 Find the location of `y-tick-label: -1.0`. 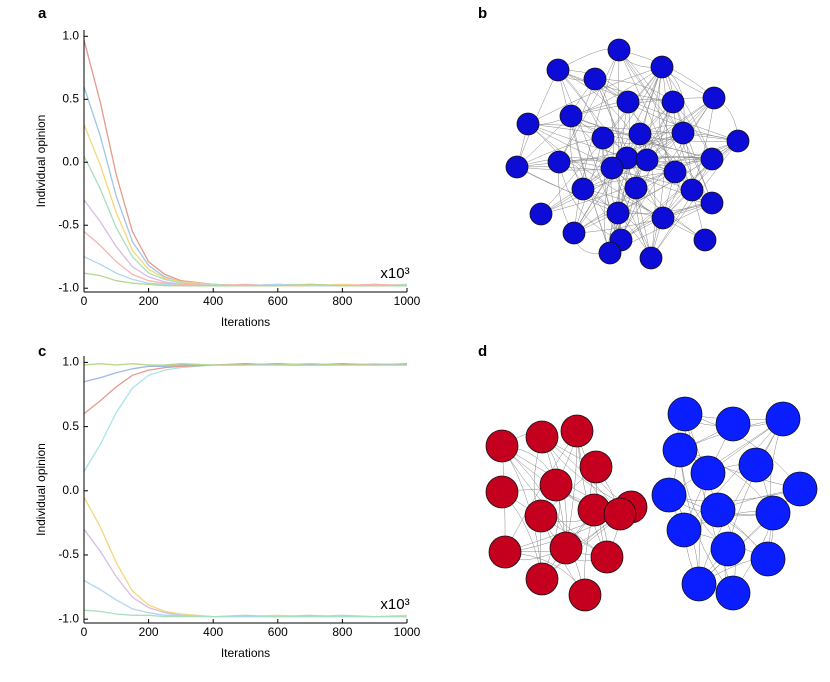

y-tick-label: -1.0 is located at coordinates (68, 618).